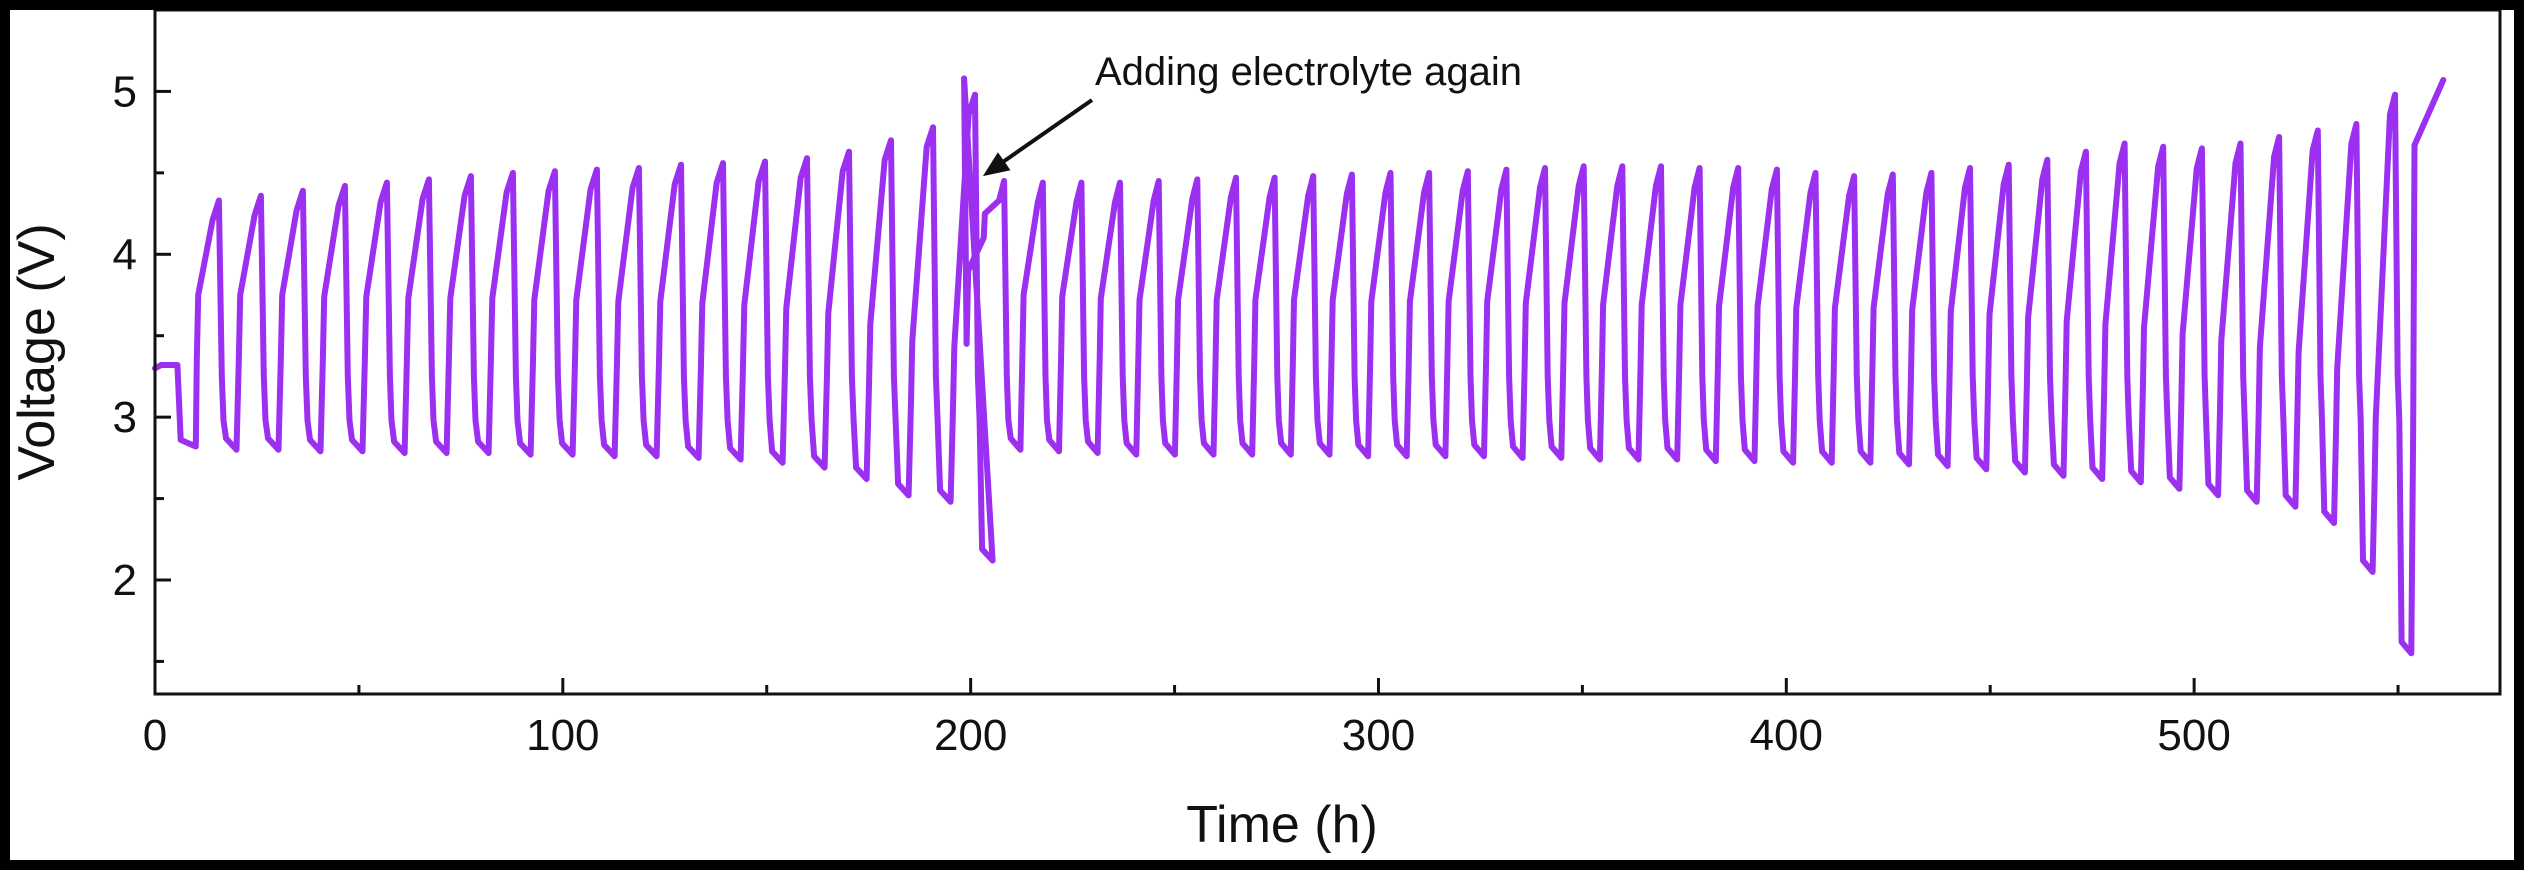 The height and width of the screenshot is (870, 2524). I want to click on annotation-arrow, so click(1044, 133).